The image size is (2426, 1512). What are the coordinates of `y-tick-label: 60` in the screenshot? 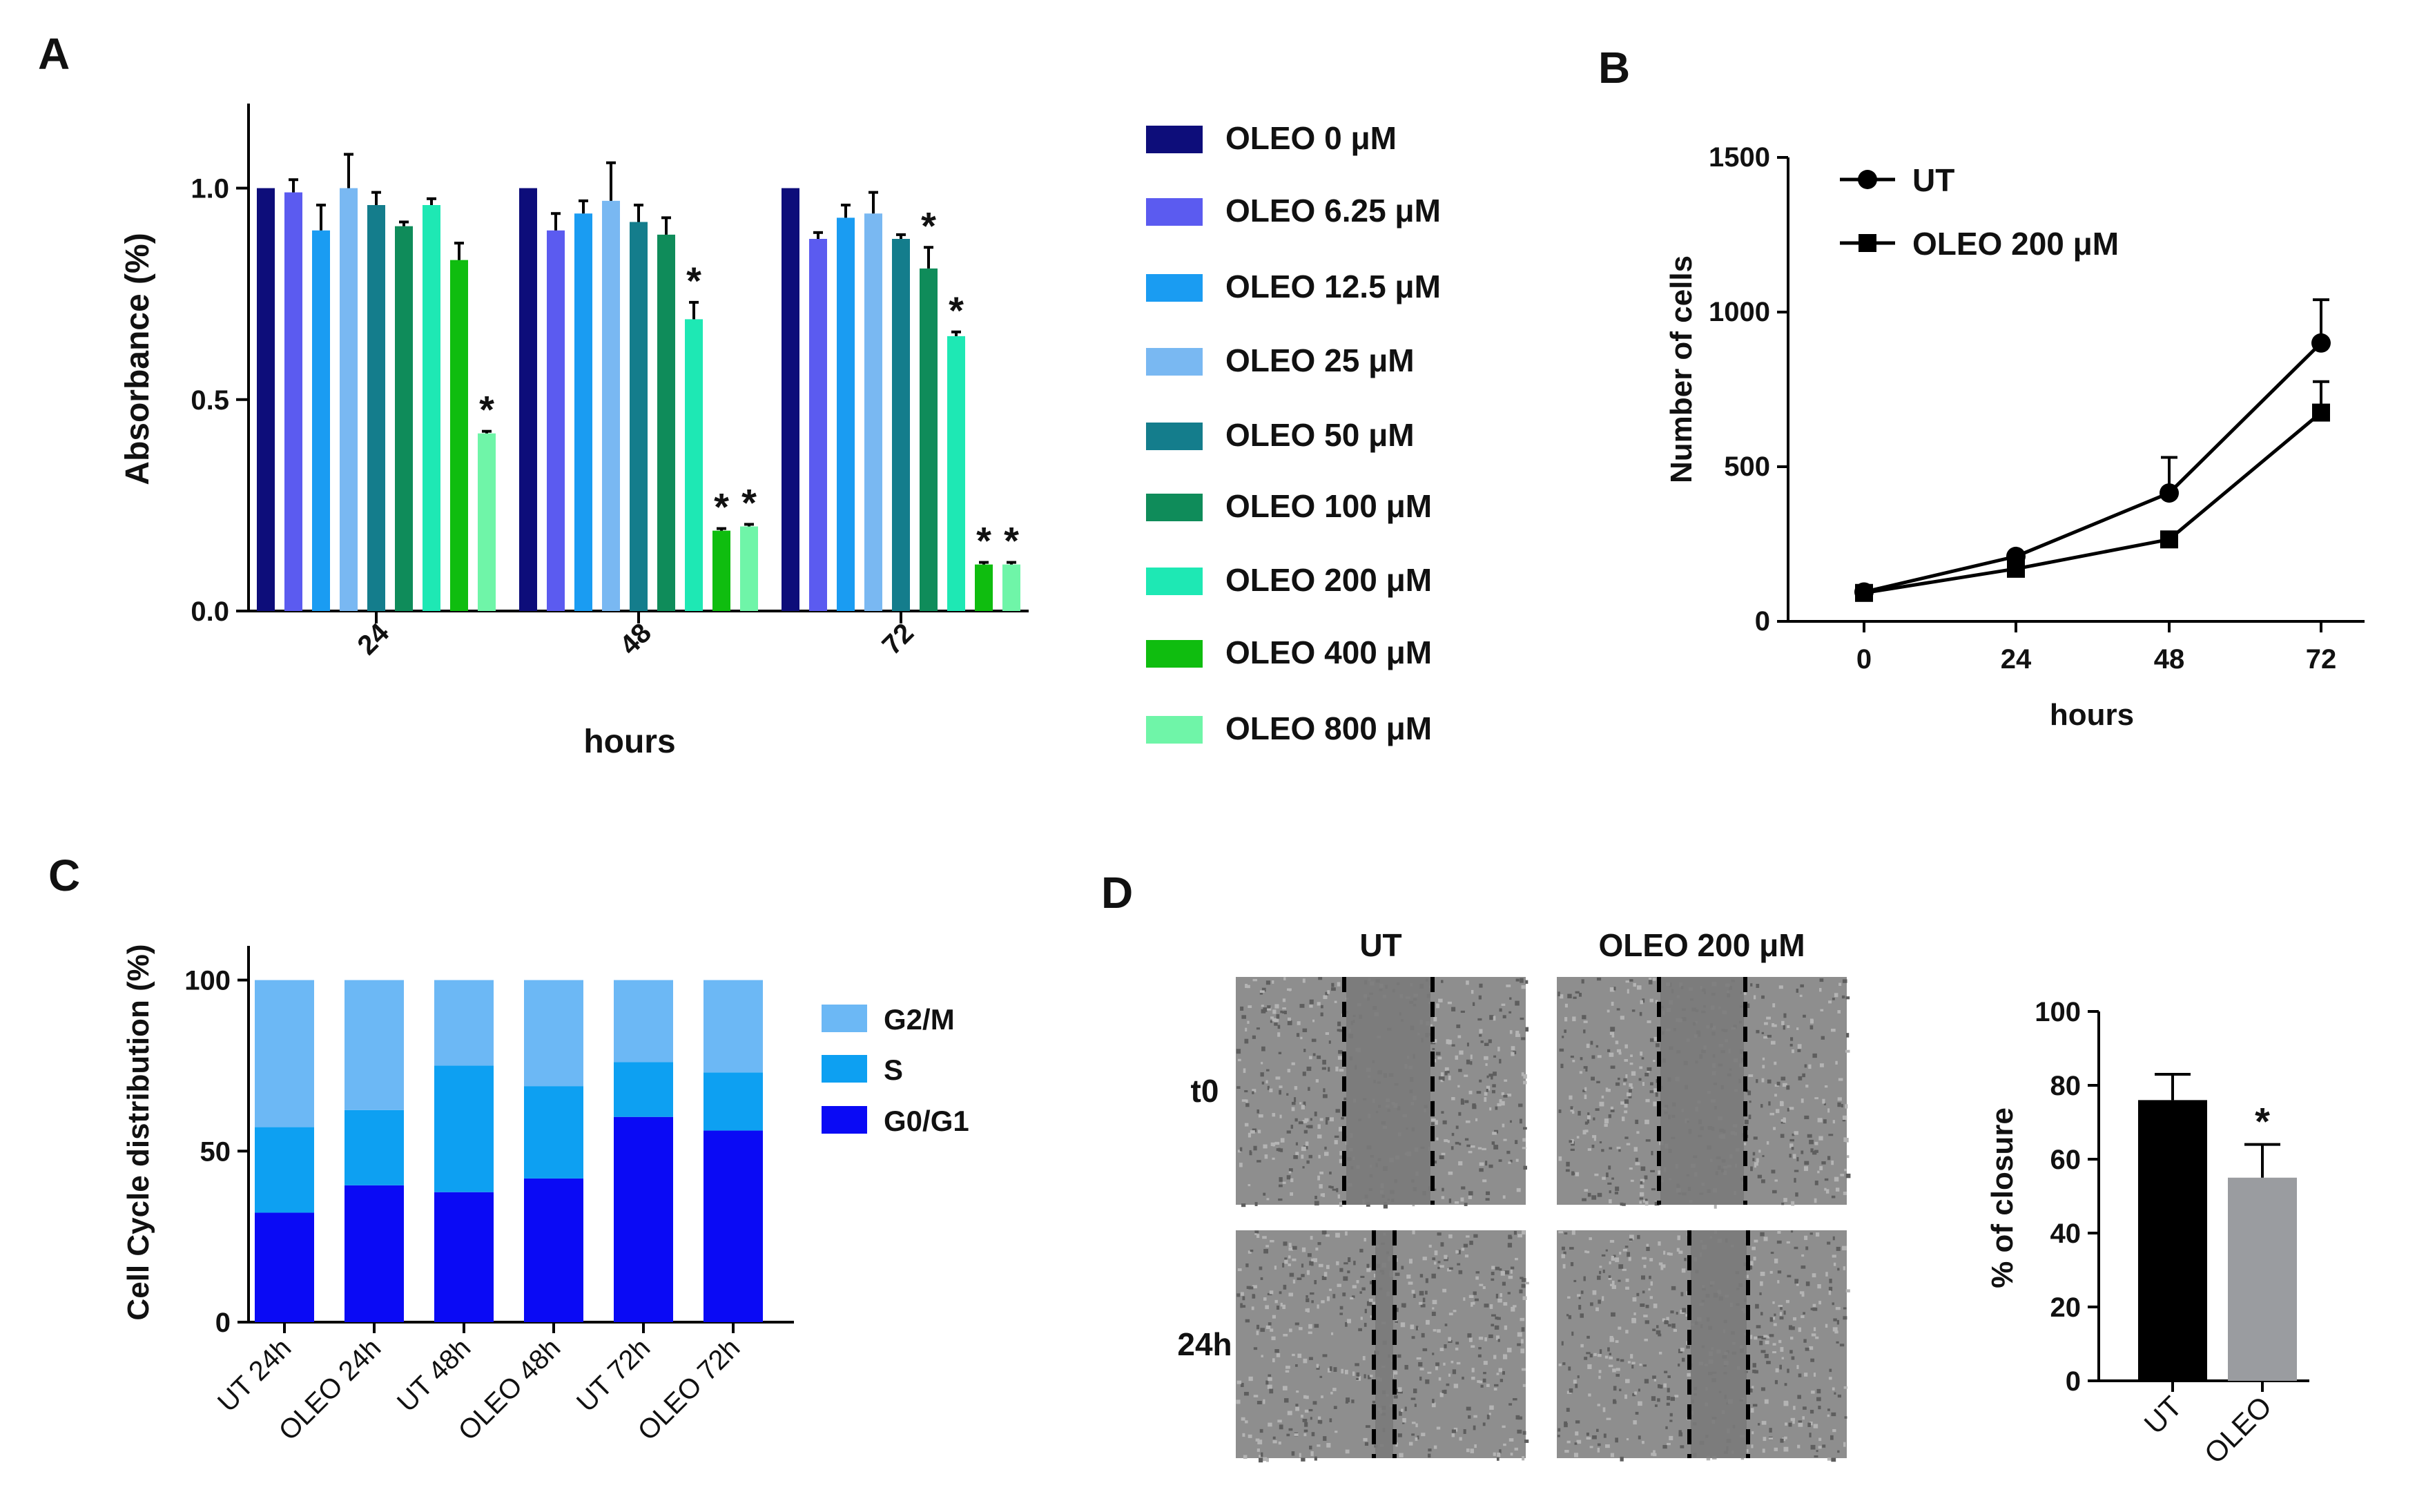 It's located at (2066, 1160).